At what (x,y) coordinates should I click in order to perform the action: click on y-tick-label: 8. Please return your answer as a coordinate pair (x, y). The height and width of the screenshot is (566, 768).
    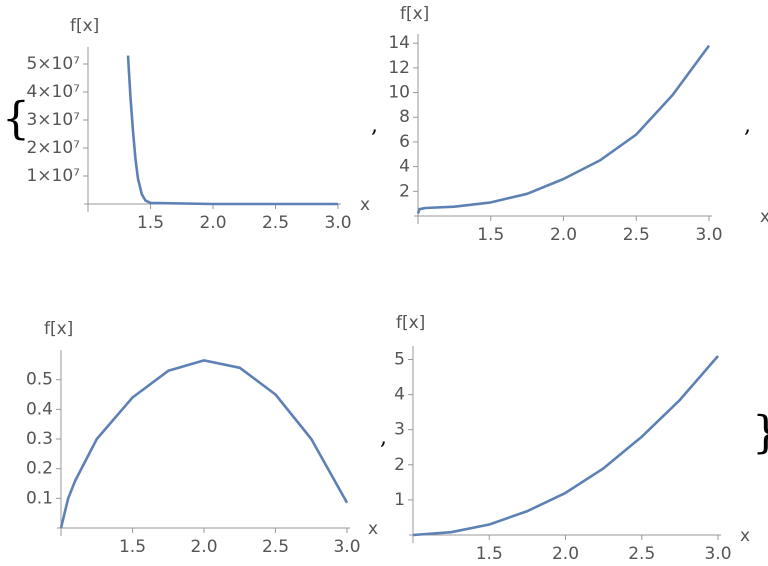
    Looking at the image, I should click on (404, 117).